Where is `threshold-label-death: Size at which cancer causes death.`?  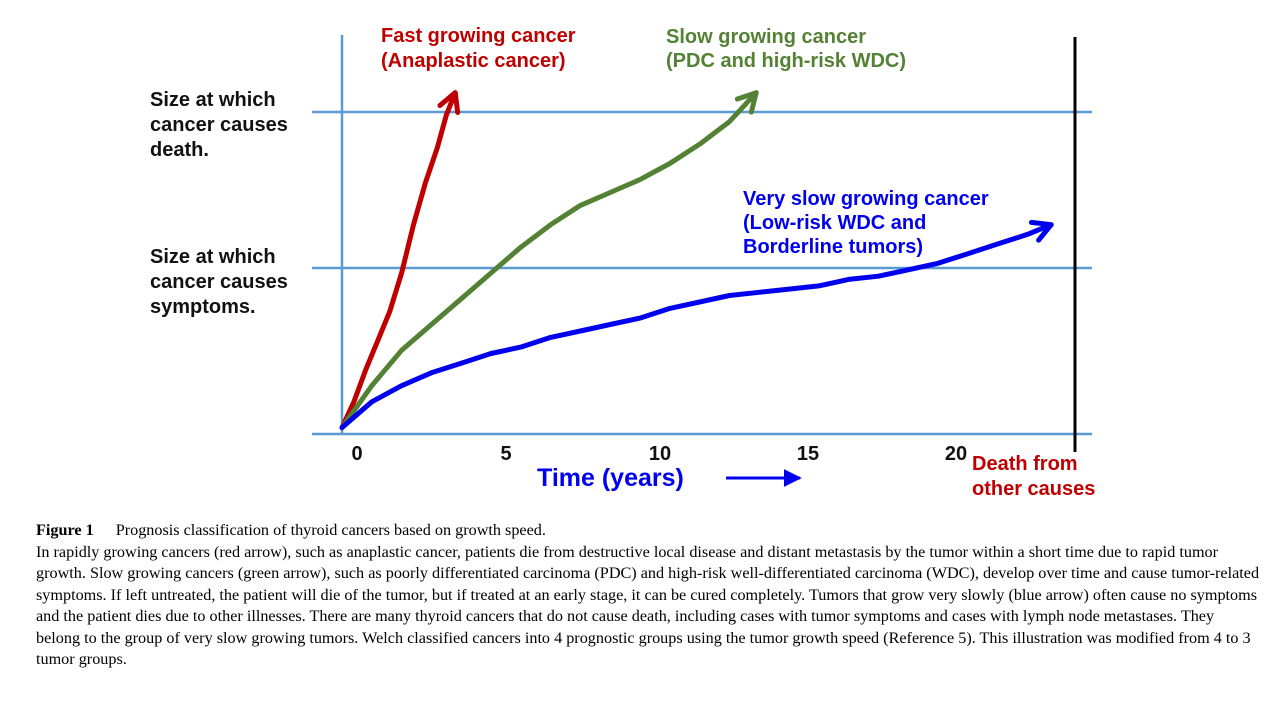 threshold-label-death: Size at which cancer causes death. is located at coordinates (221, 125).